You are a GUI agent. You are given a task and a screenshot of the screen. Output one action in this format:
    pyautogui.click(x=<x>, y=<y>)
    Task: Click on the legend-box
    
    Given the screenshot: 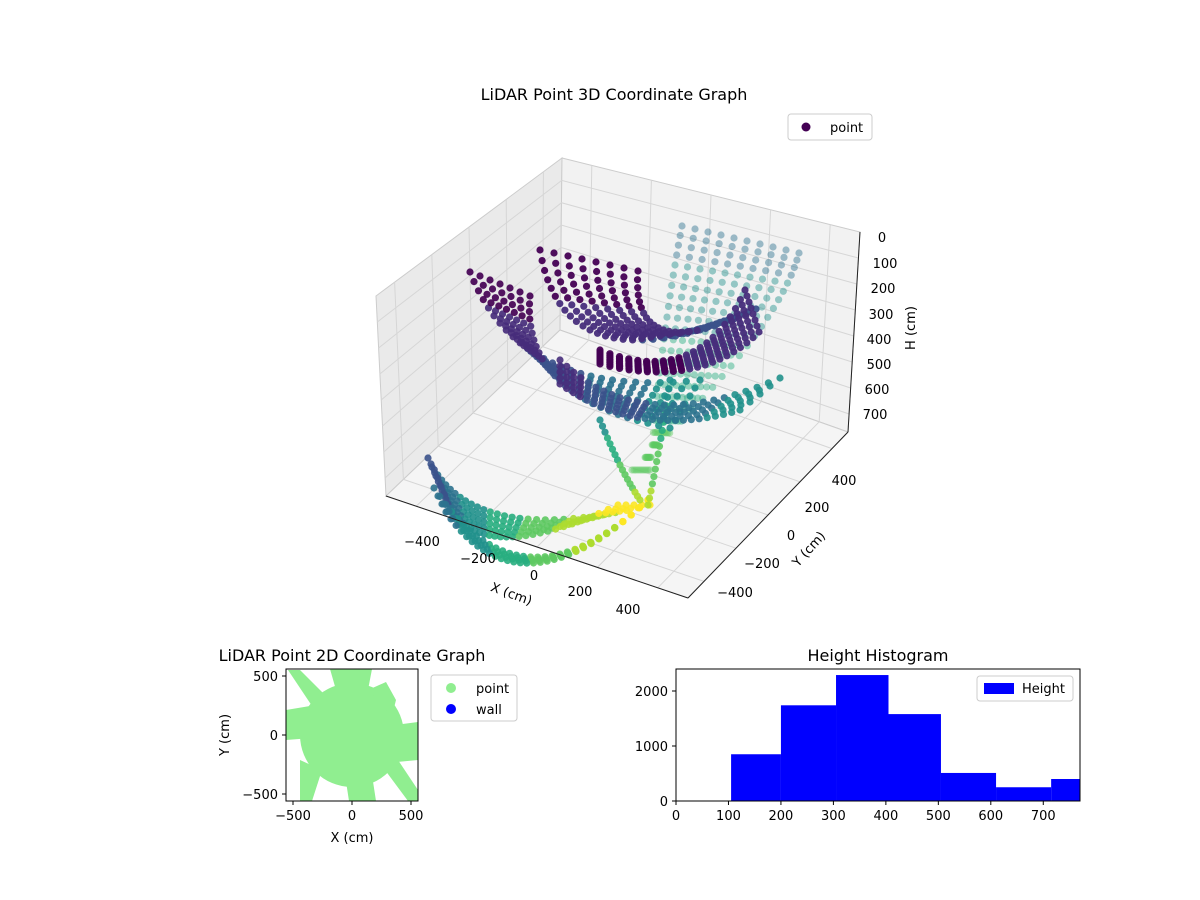 What is the action you would take?
    pyautogui.click(x=1025, y=688)
    